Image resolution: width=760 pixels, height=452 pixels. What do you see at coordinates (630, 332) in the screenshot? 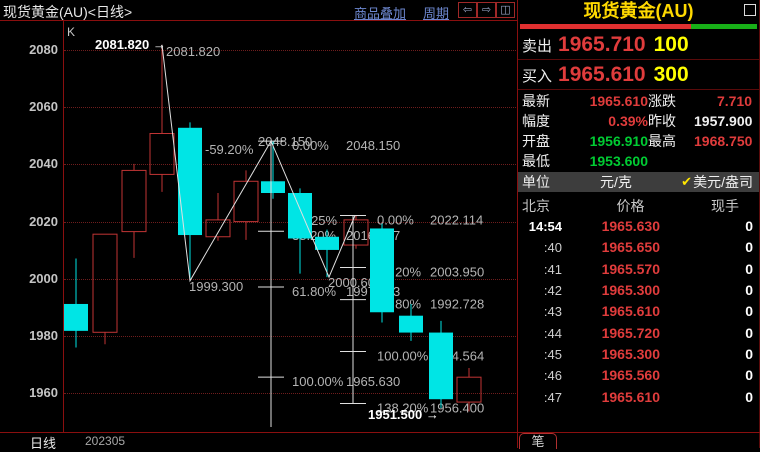
I see `tick-price: 1965.720` at bounding box center [630, 332].